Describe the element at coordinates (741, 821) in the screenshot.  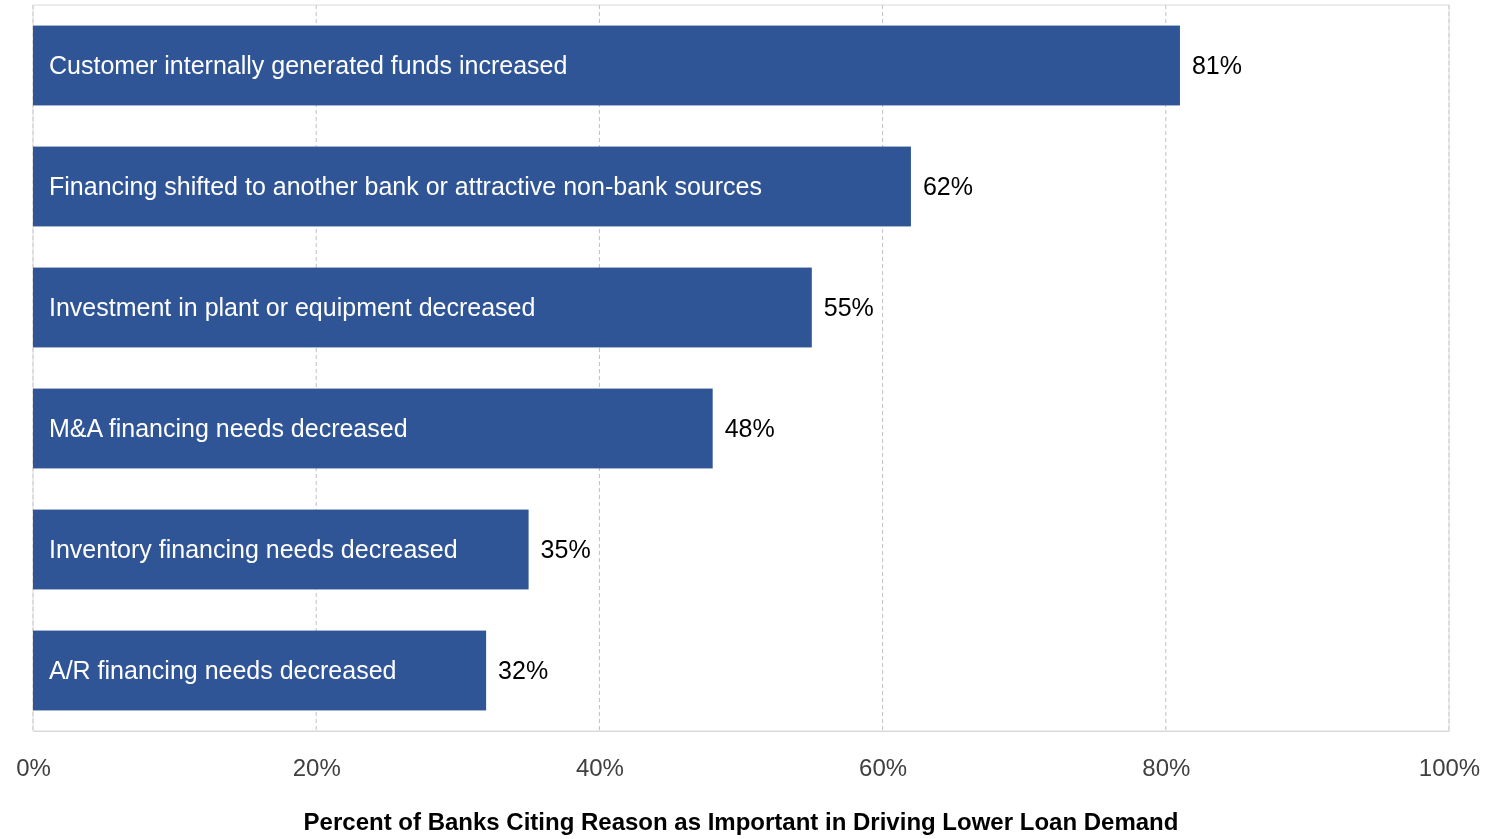
I see `x-axis-title: Percent of Banks Citing Reason as Important in Driving Lower Loan Demand` at that location.